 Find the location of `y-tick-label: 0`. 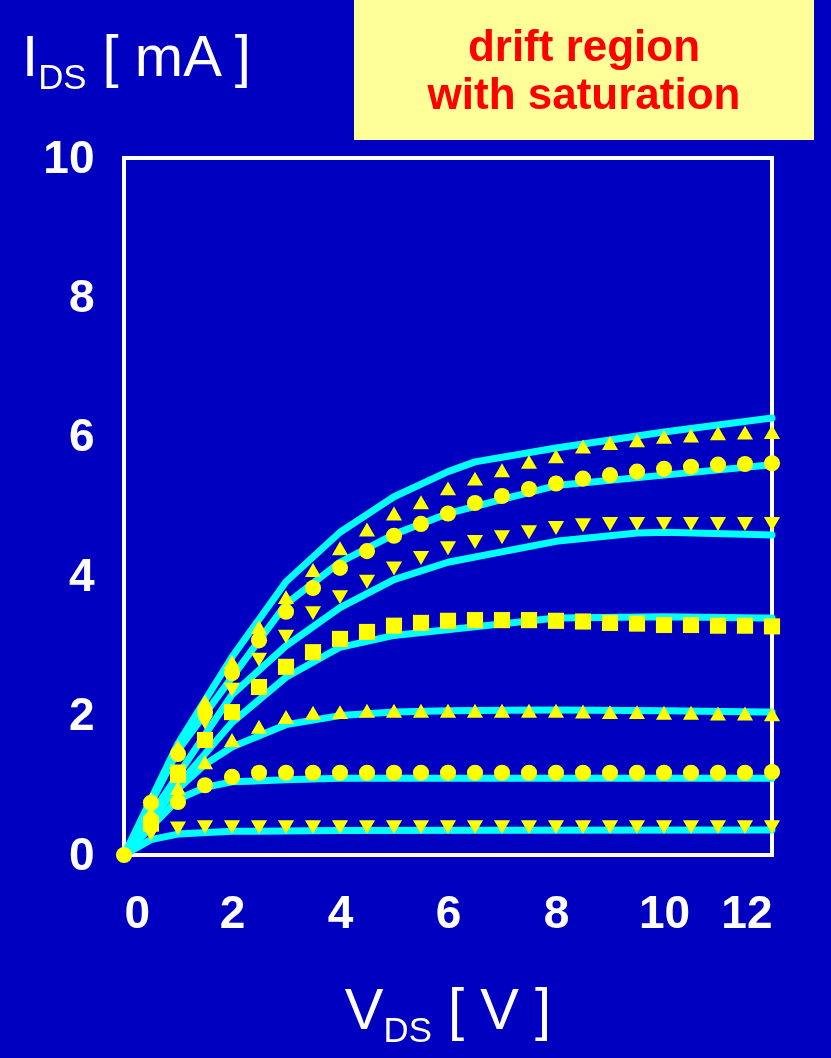

y-tick-label: 0 is located at coordinates (81, 853).